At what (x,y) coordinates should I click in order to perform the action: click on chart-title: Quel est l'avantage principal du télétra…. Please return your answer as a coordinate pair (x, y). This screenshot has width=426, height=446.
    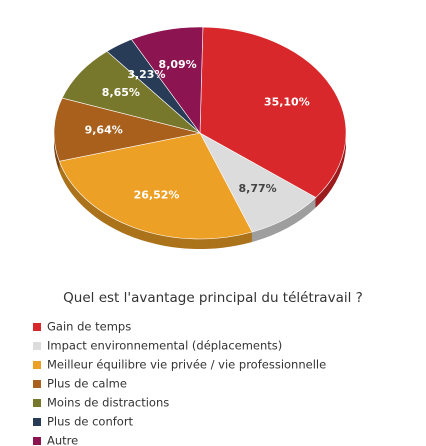
    Looking at the image, I should click on (213, 298).